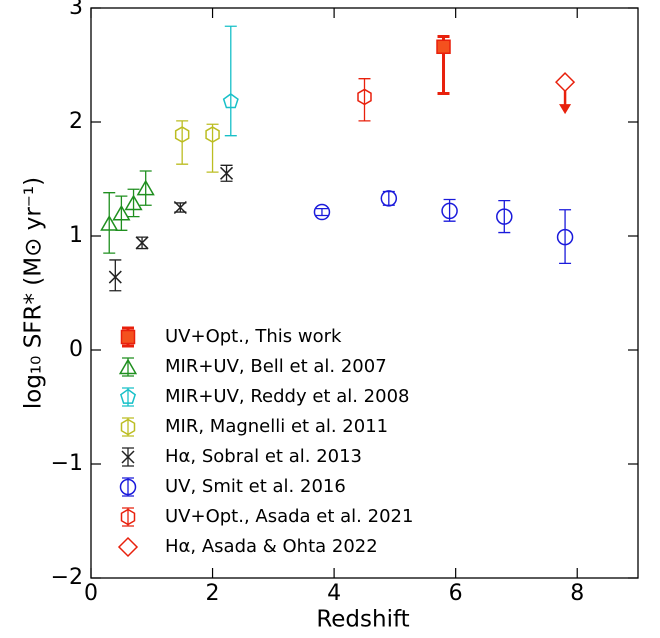 Image resolution: width=660 pixels, height=638 pixels. Describe the element at coordinates (76, 349) in the screenshot. I see `y-tick-label: 0` at that location.